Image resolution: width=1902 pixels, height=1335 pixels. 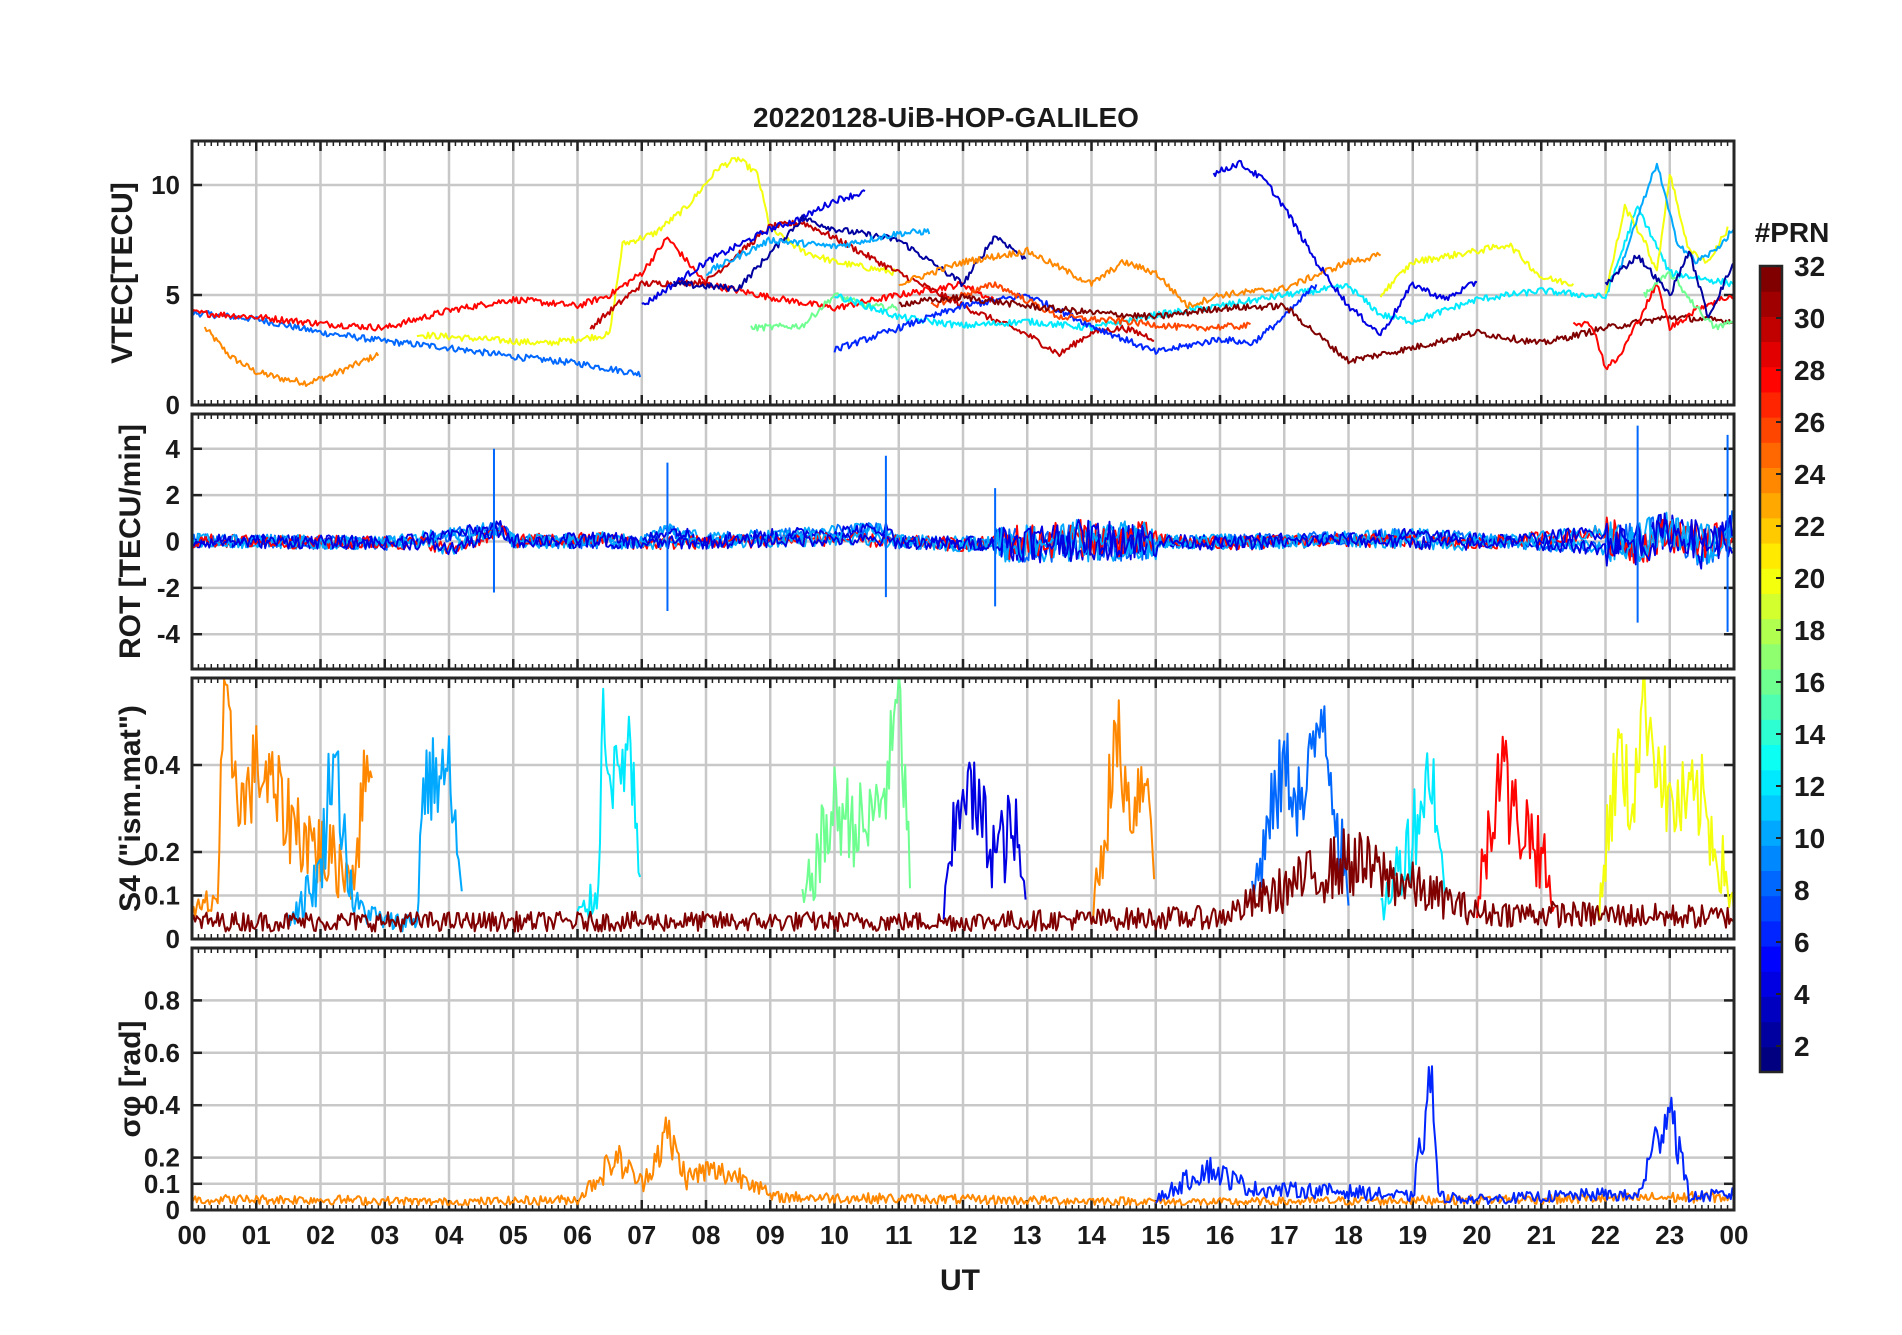 I want to click on colorbar-tick-label: 6, so click(x=1802, y=942).